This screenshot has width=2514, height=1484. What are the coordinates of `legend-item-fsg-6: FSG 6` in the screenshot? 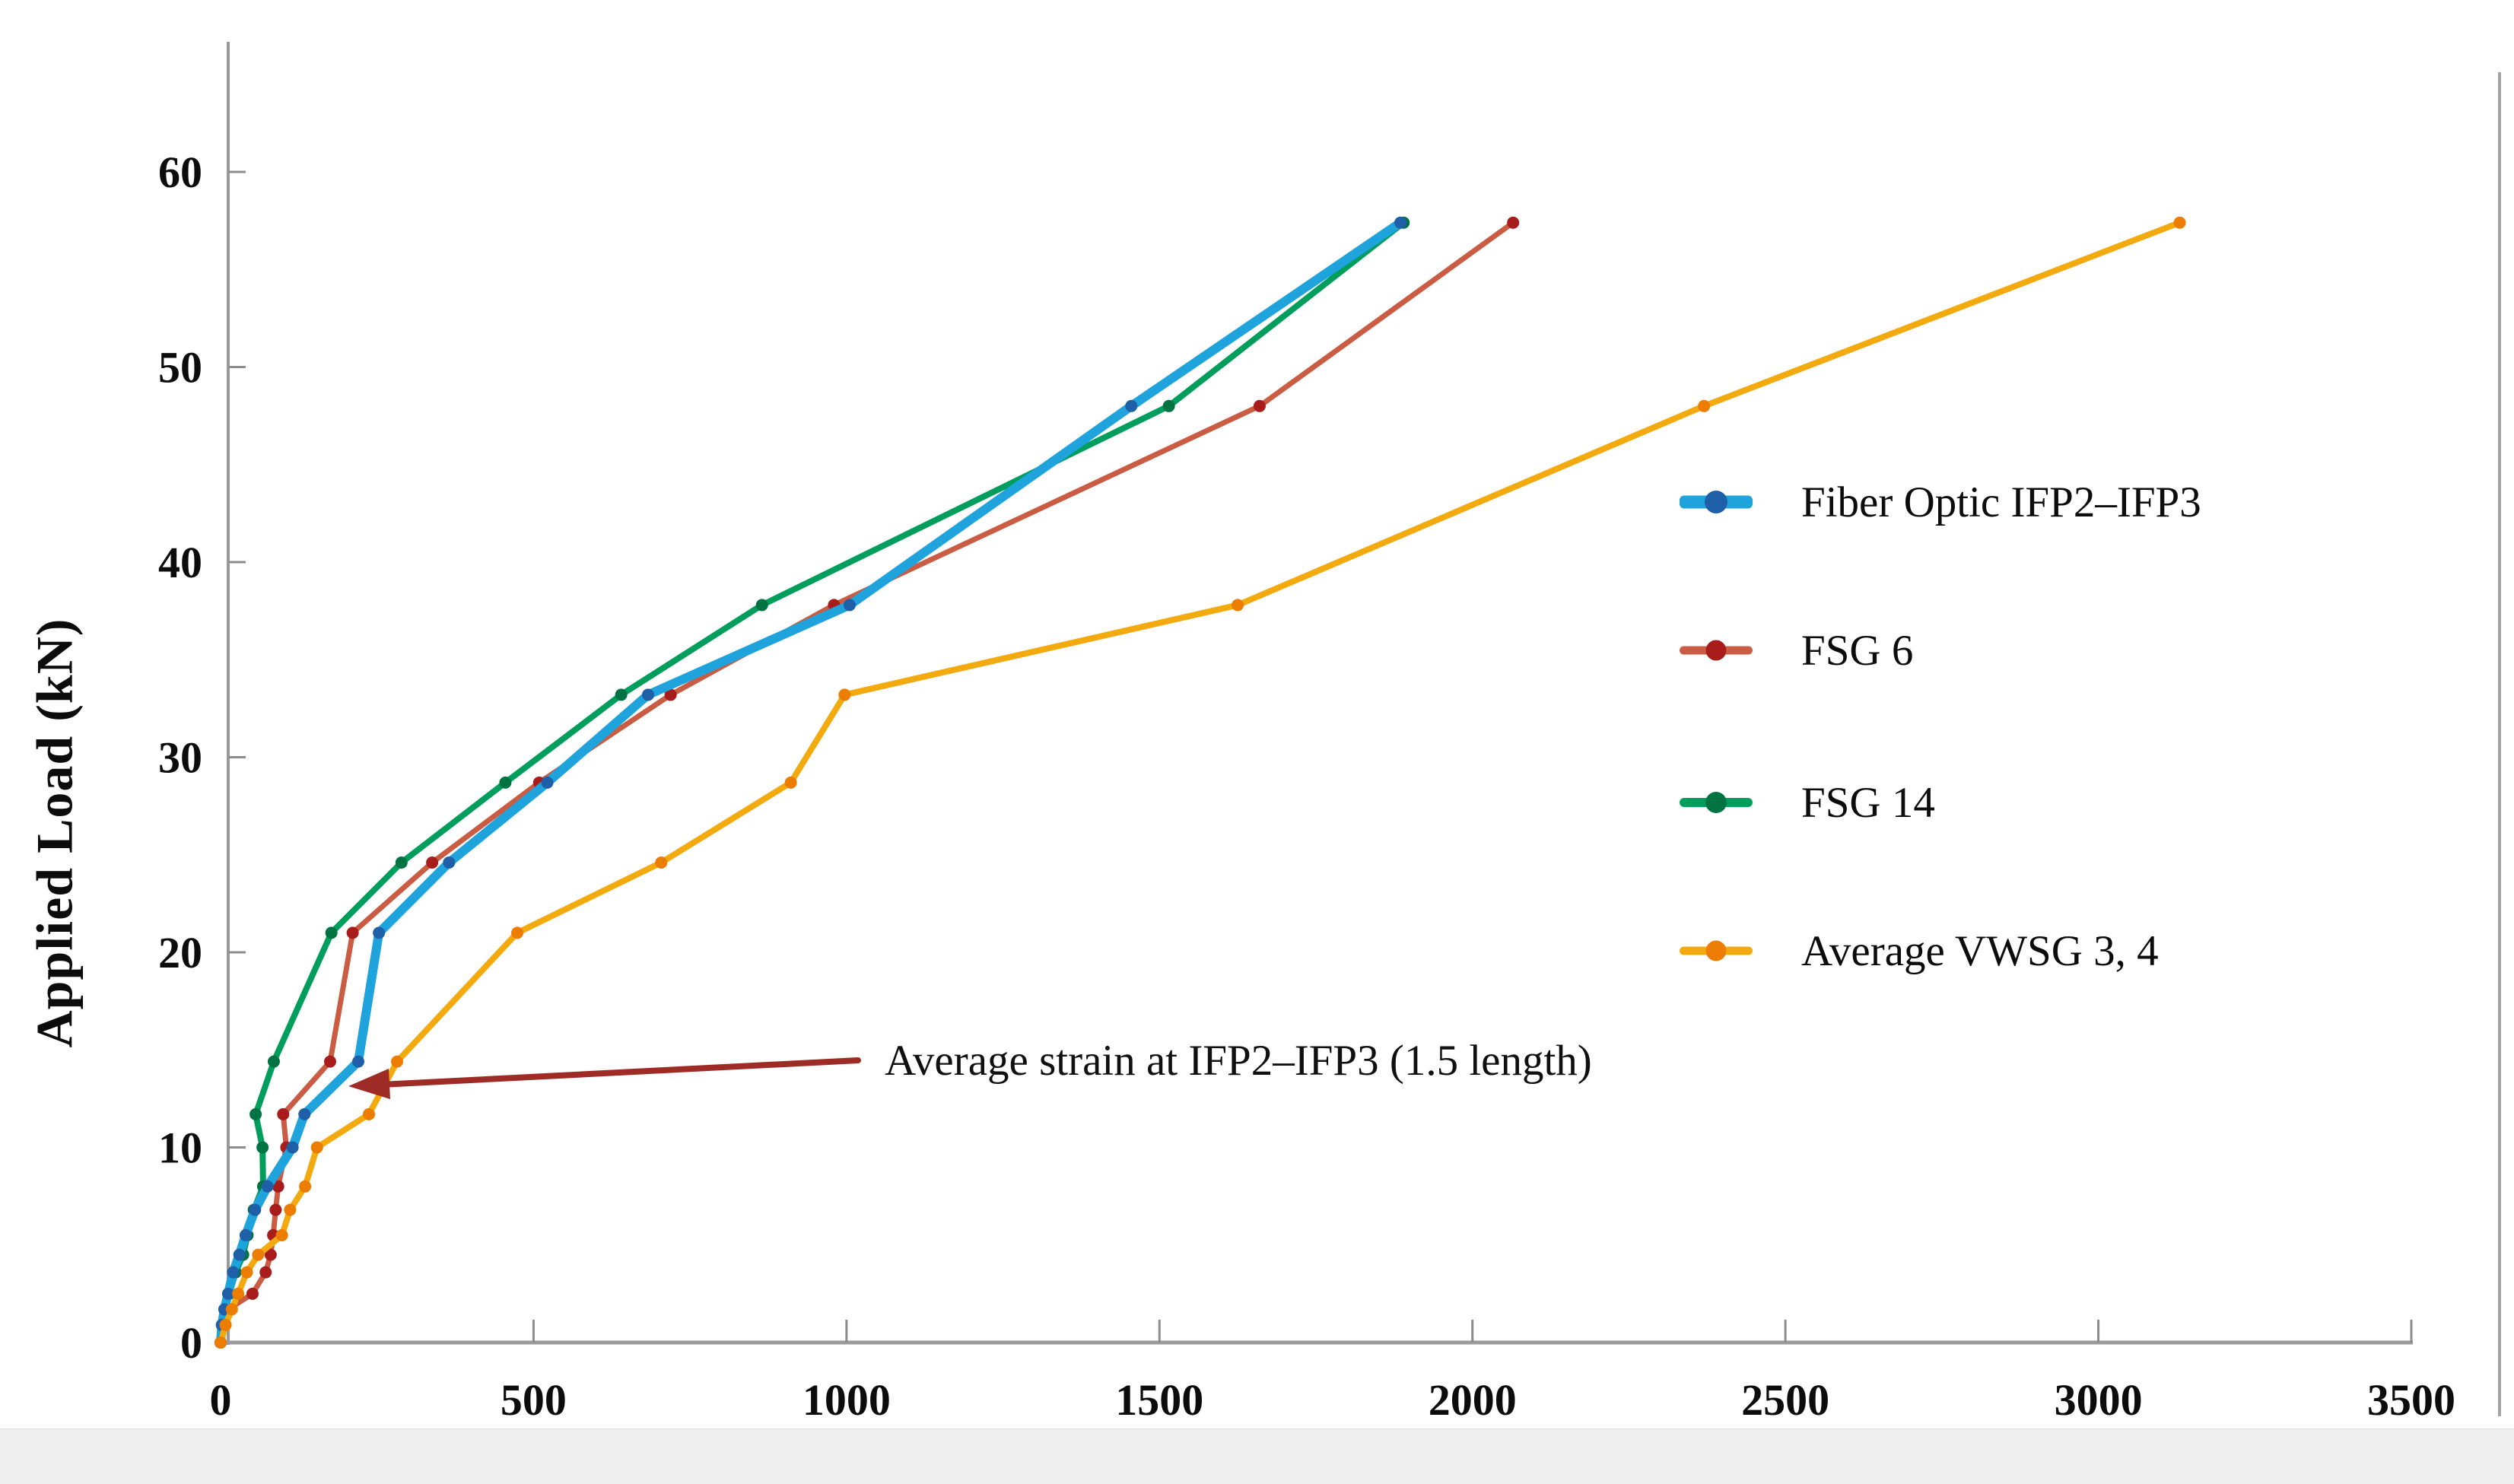 It's located at (1797, 650).